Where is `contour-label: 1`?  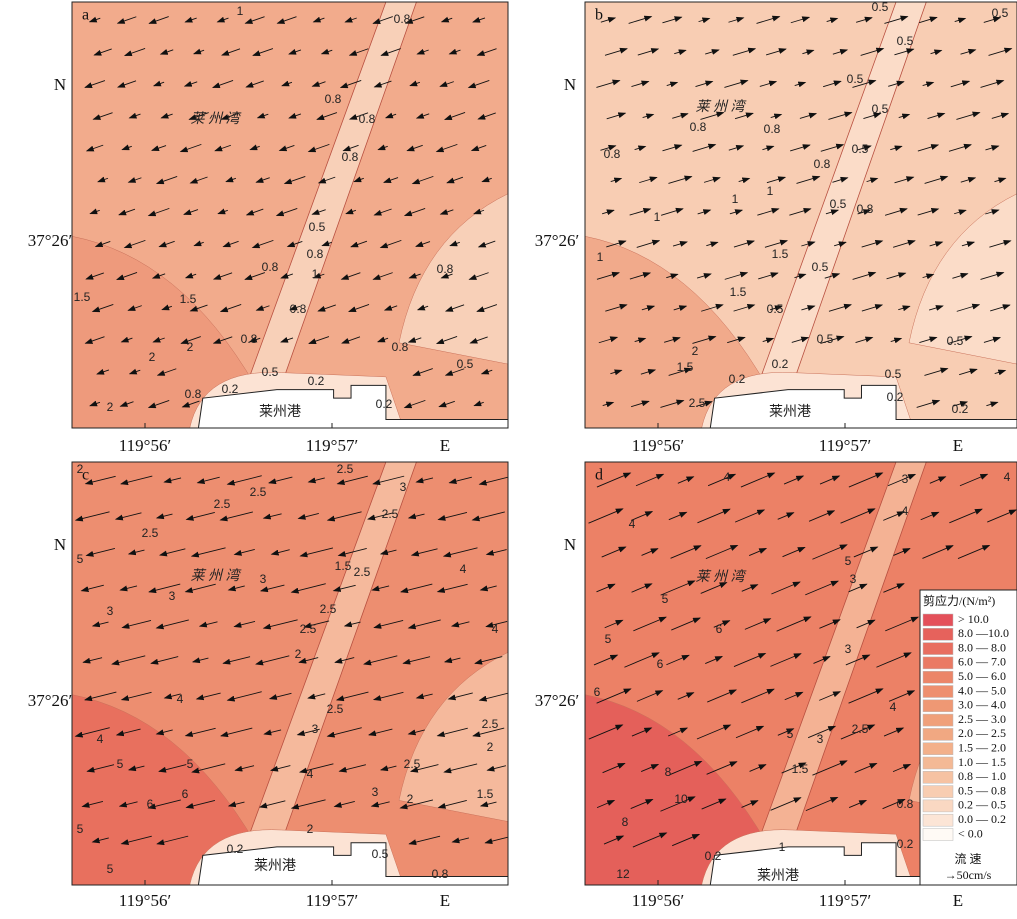
contour-label: 1 is located at coordinates (240, 11).